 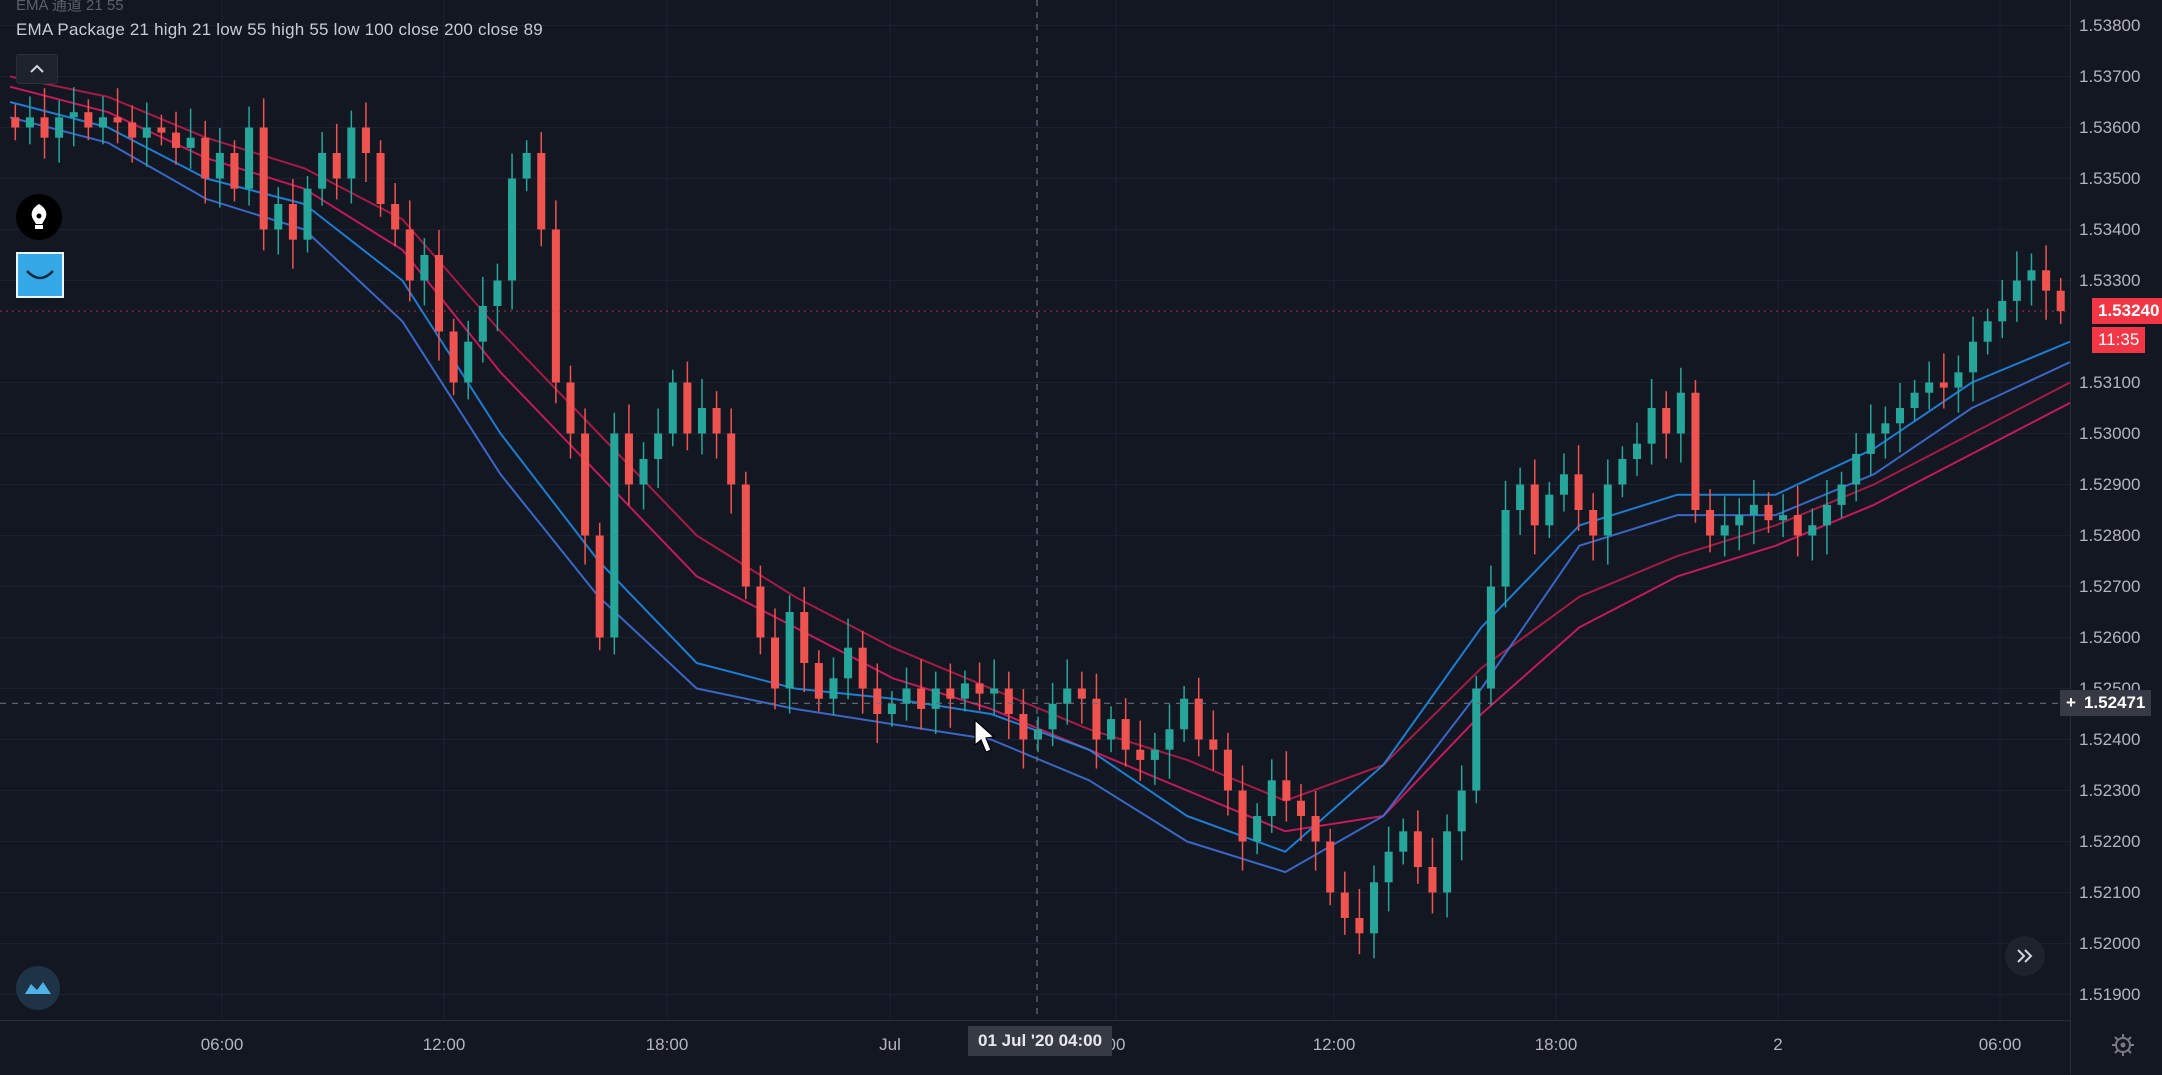 I want to click on smile-icon, so click(x=40, y=275).